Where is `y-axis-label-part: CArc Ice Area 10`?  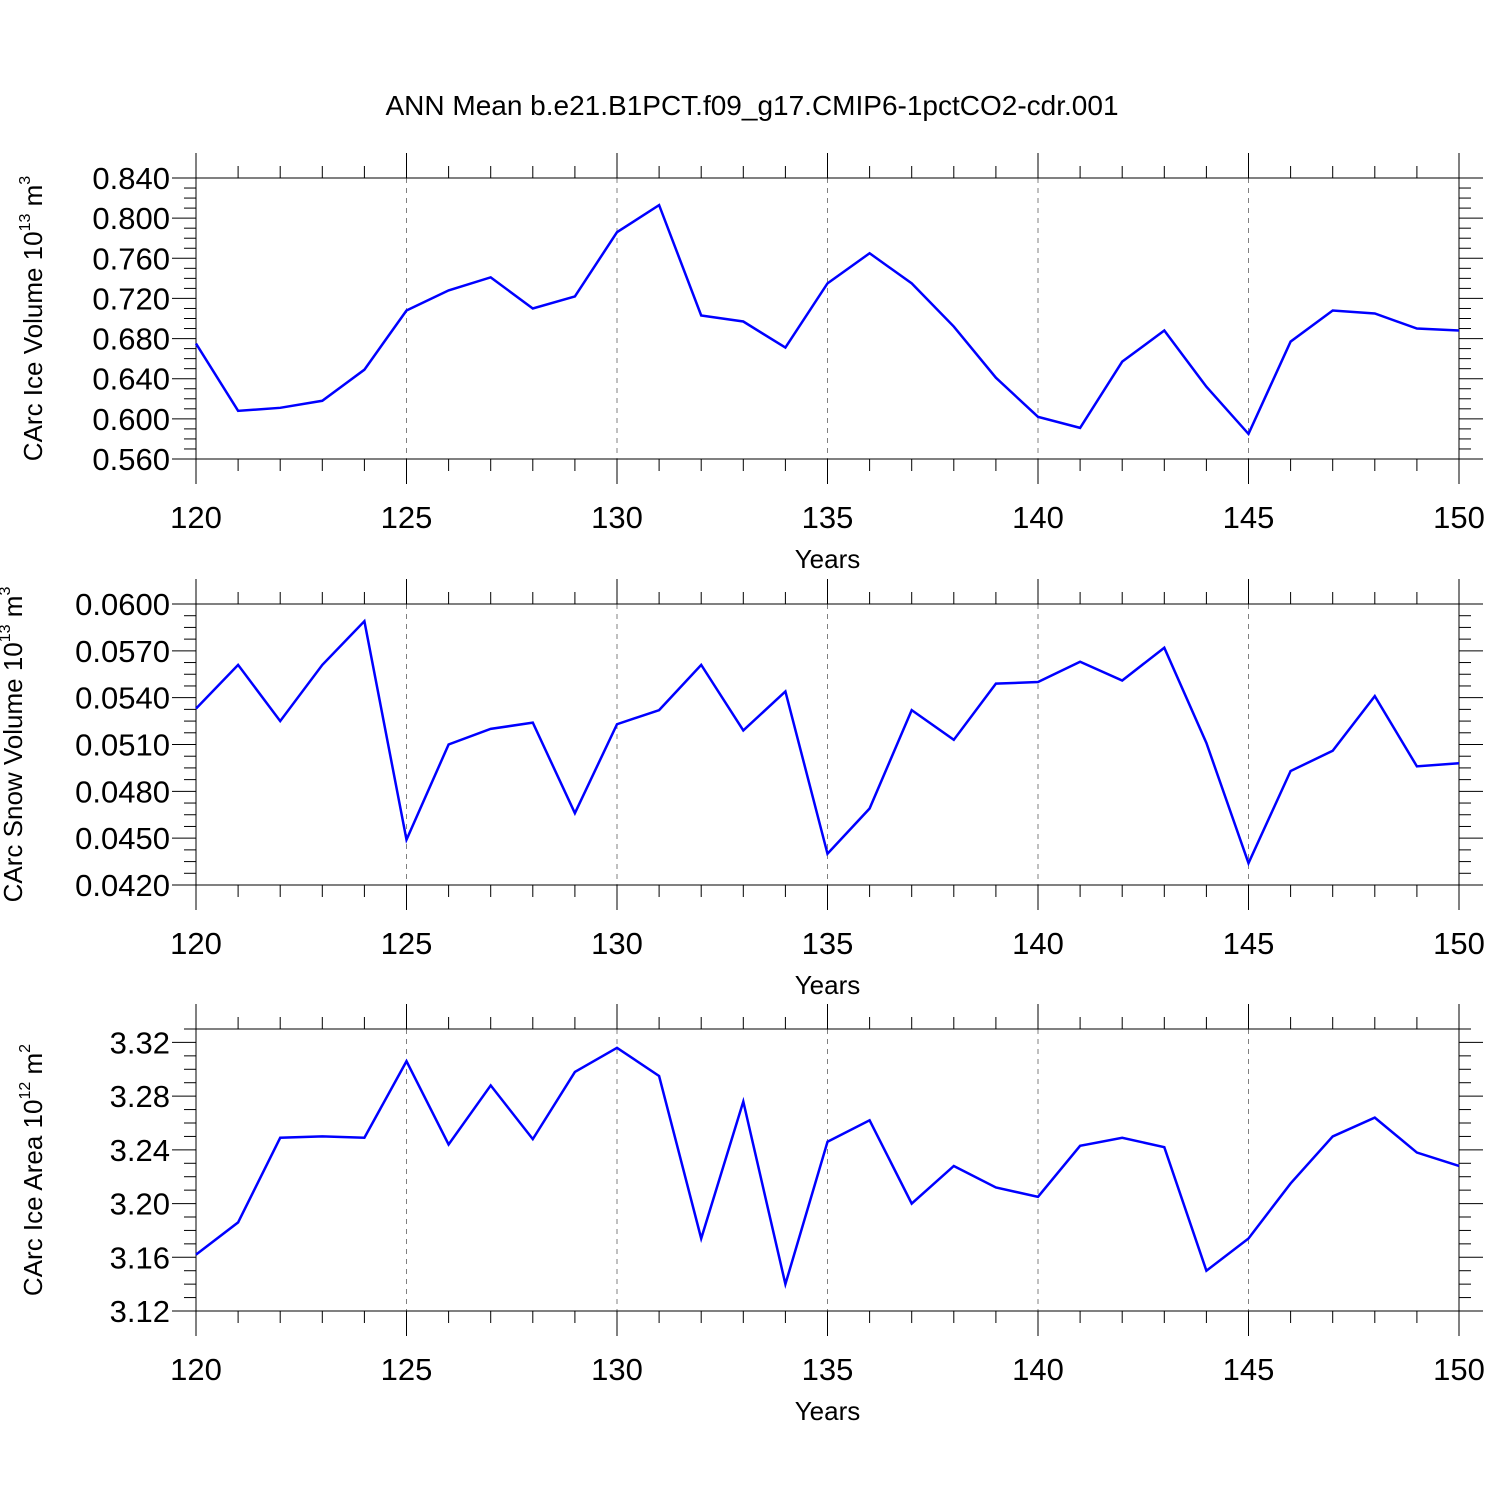
y-axis-label-part: CArc Ice Area 10 is located at coordinates (33, 1198).